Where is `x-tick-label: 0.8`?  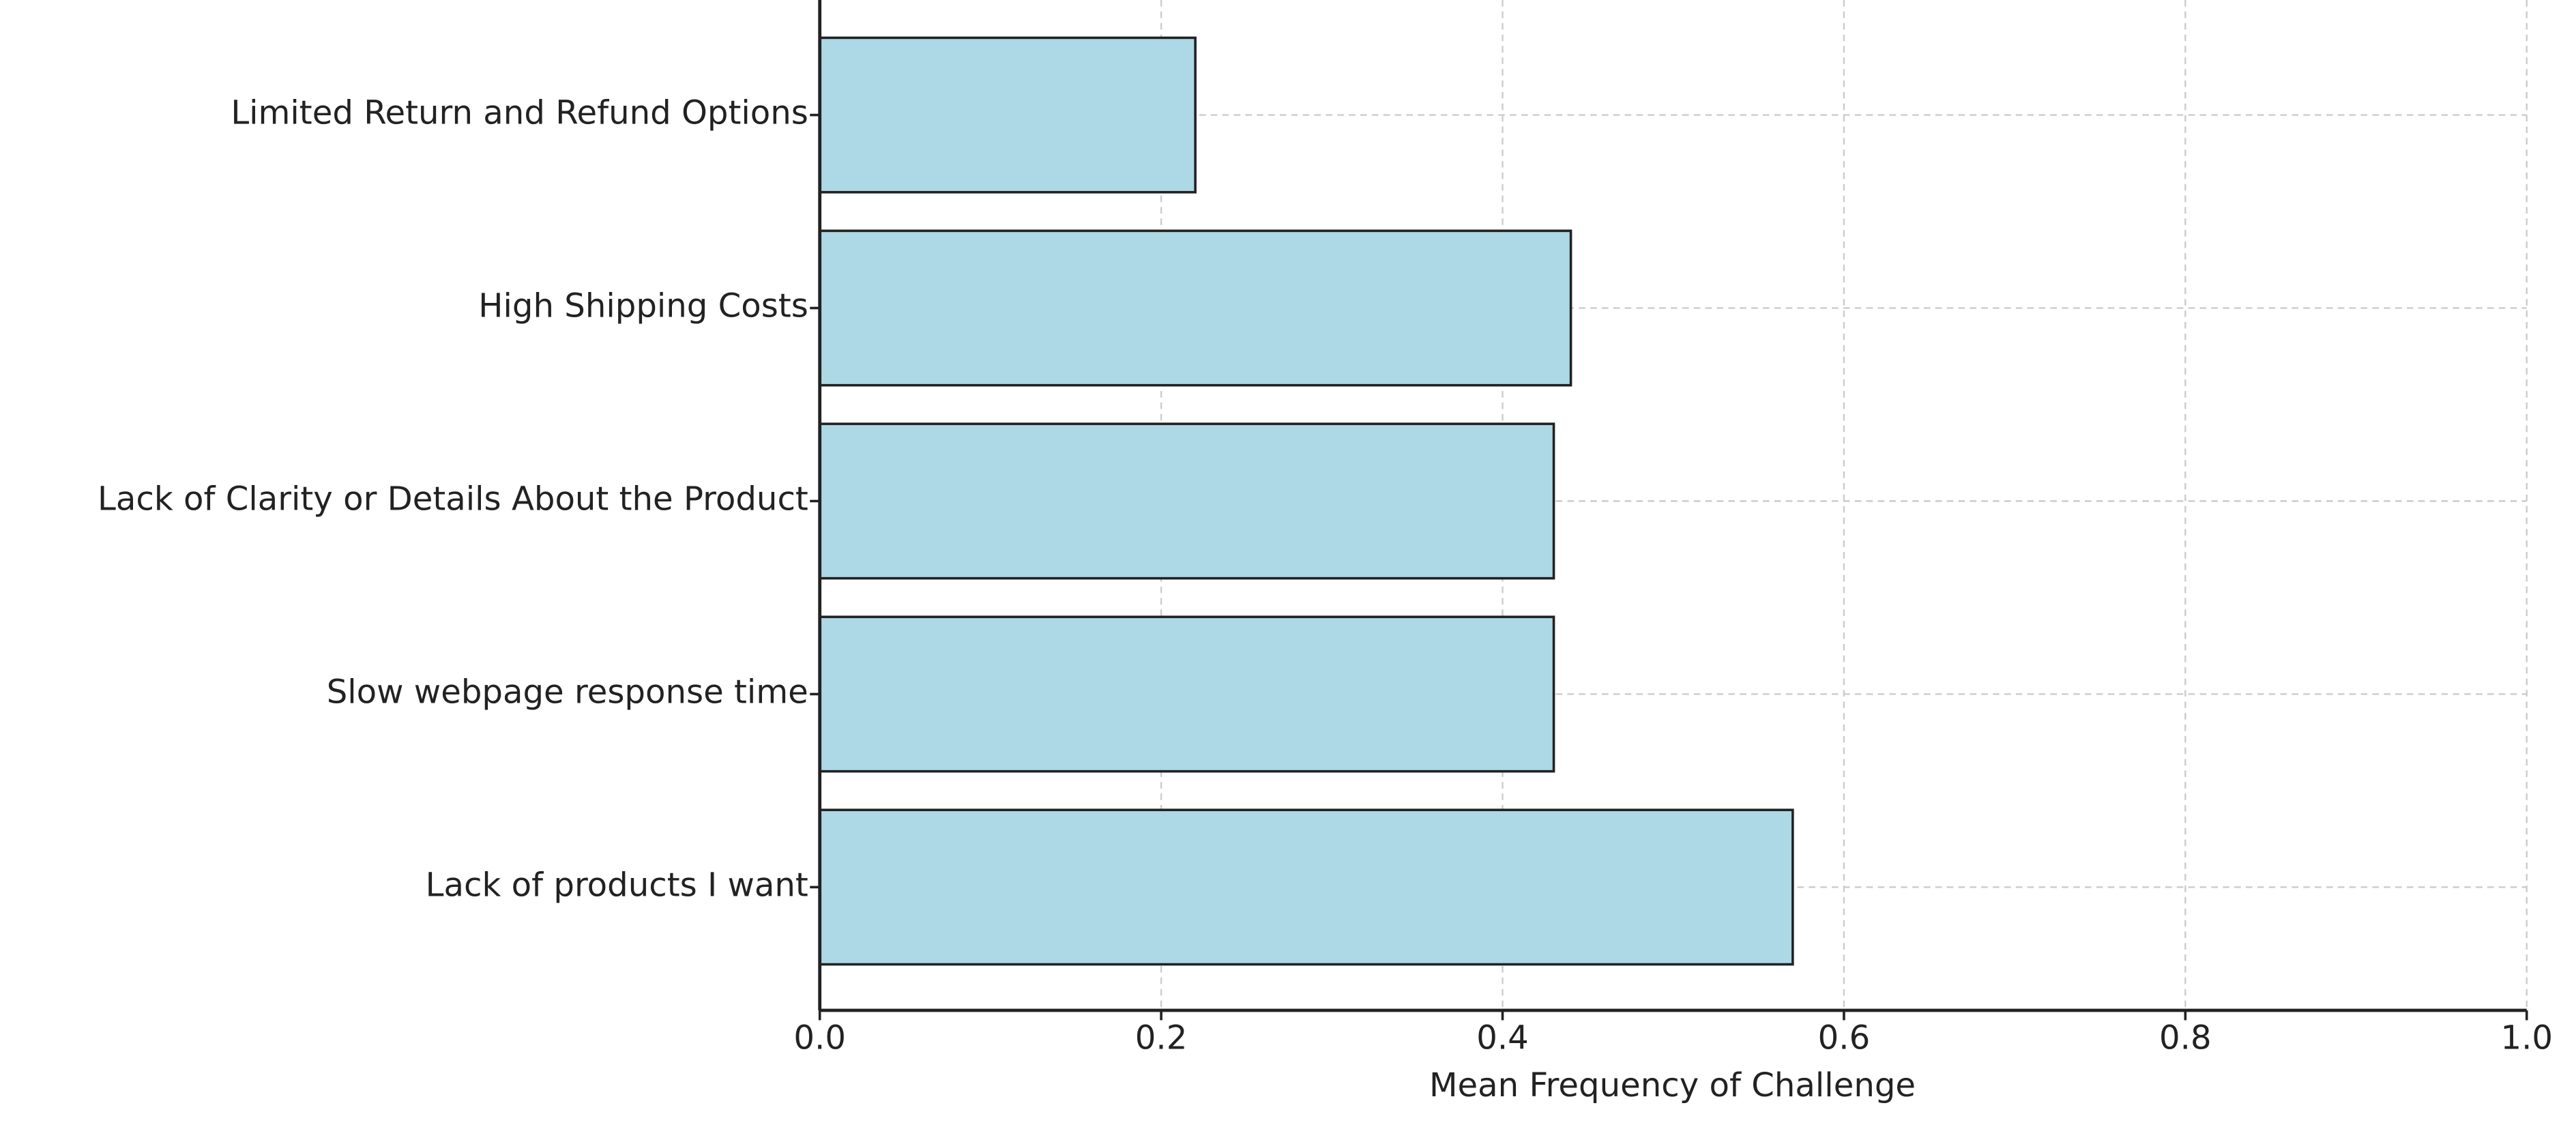 x-tick-label: 0.8 is located at coordinates (2185, 1038).